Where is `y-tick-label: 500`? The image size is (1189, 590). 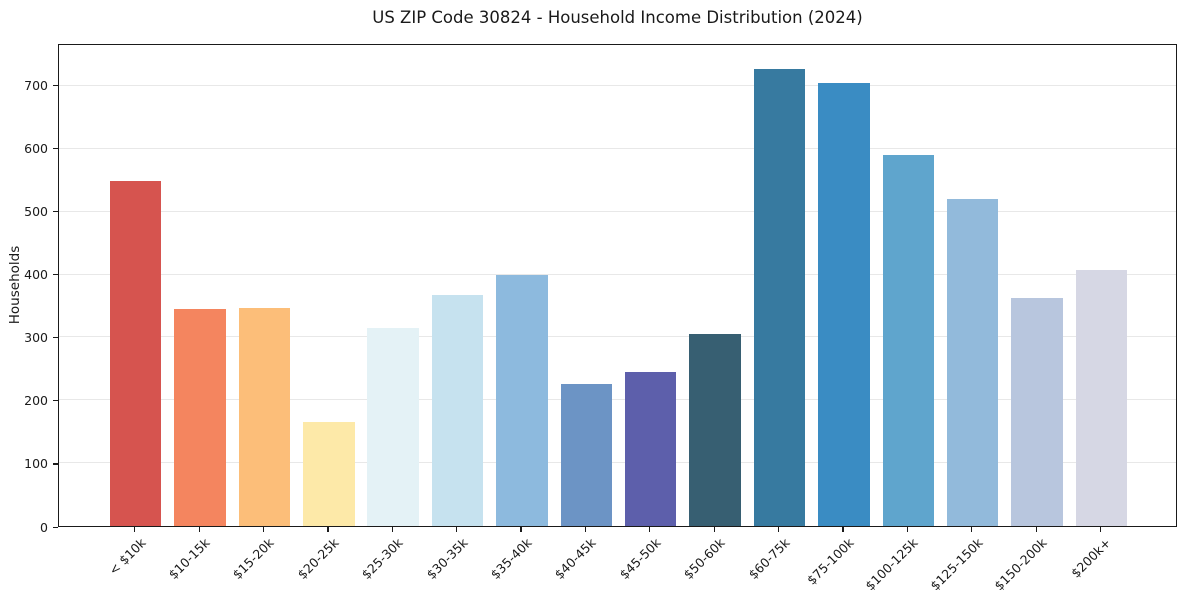
y-tick-label: 500 is located at coordinates (36, 211).